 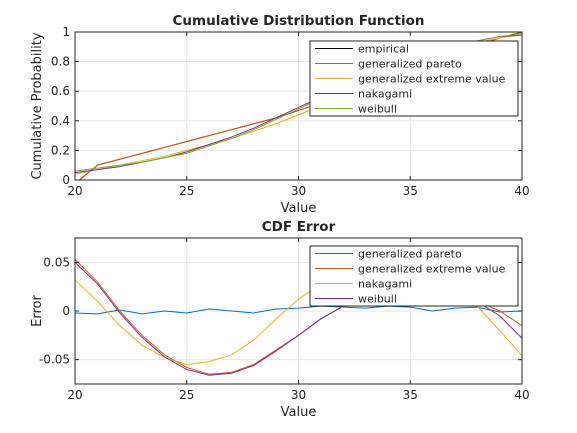 What do you see at coordinates (383, 49) in the screenshot?
I see `legend-entry: empirical` at bounding box center [383, 49].